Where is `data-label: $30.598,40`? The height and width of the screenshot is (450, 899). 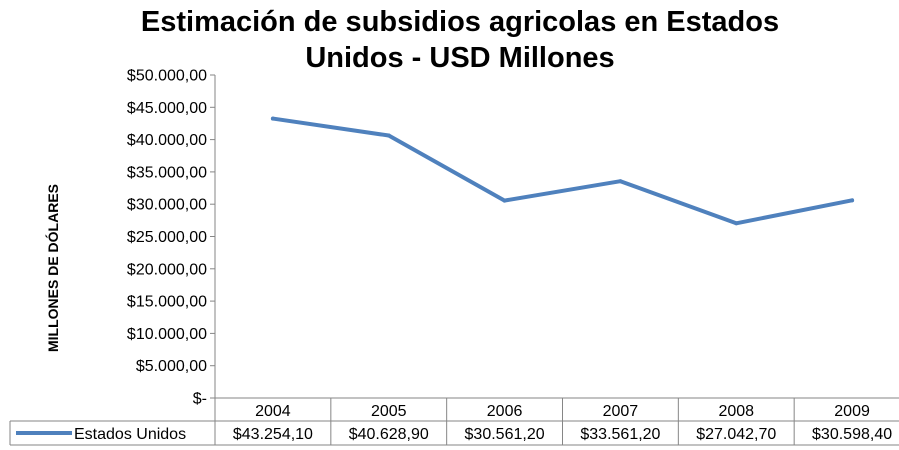
data-label: $30.598,40 is located at coordinates (852, 434).